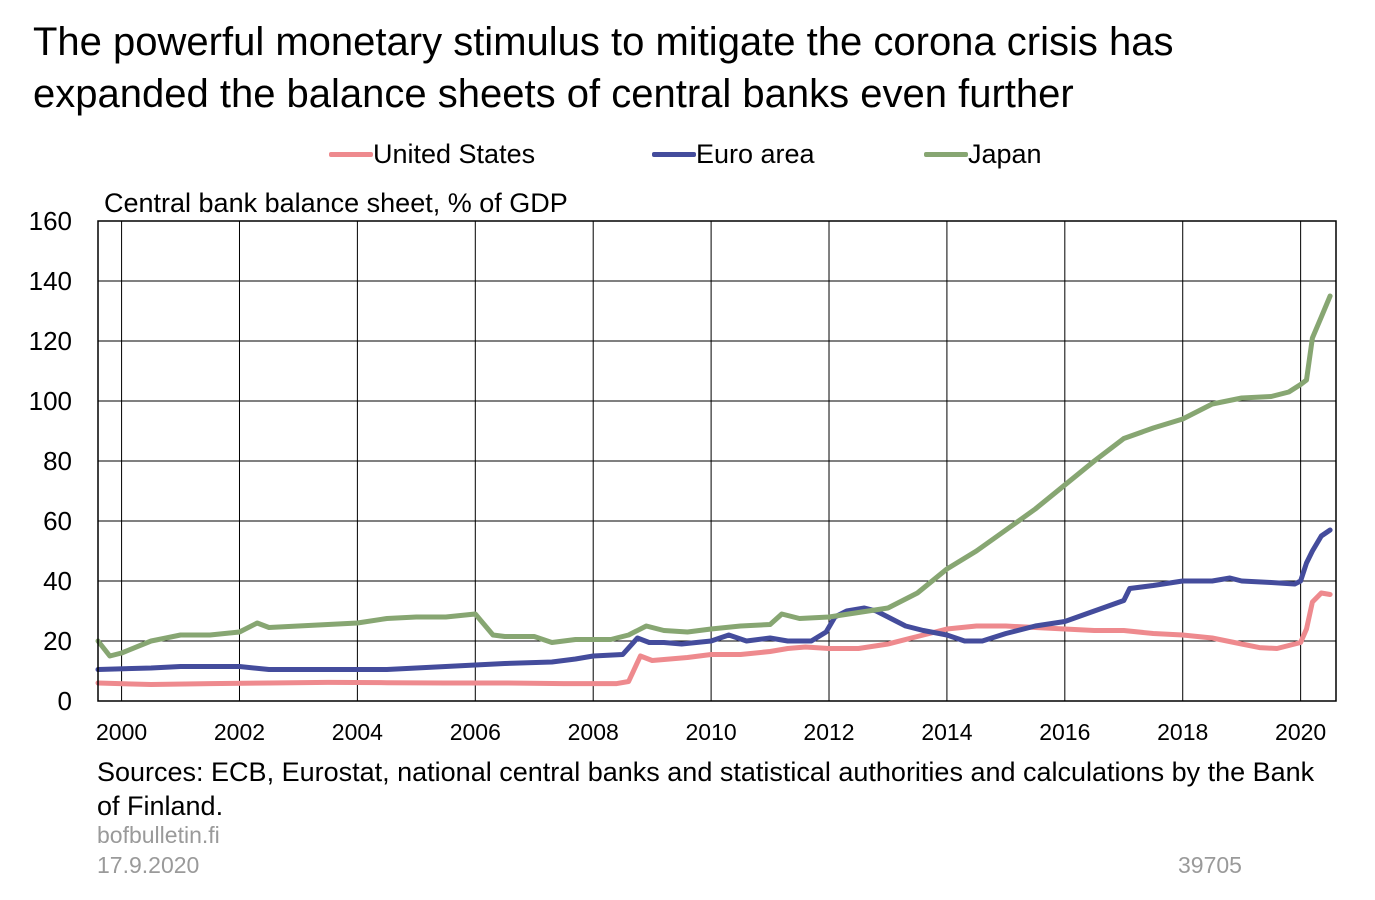 The image size is (1375, 900). What do you see at coordinates (1300, 732) in the screenshot?
I see `x-tick-label: 2020` at bounding box center [1300, 732].